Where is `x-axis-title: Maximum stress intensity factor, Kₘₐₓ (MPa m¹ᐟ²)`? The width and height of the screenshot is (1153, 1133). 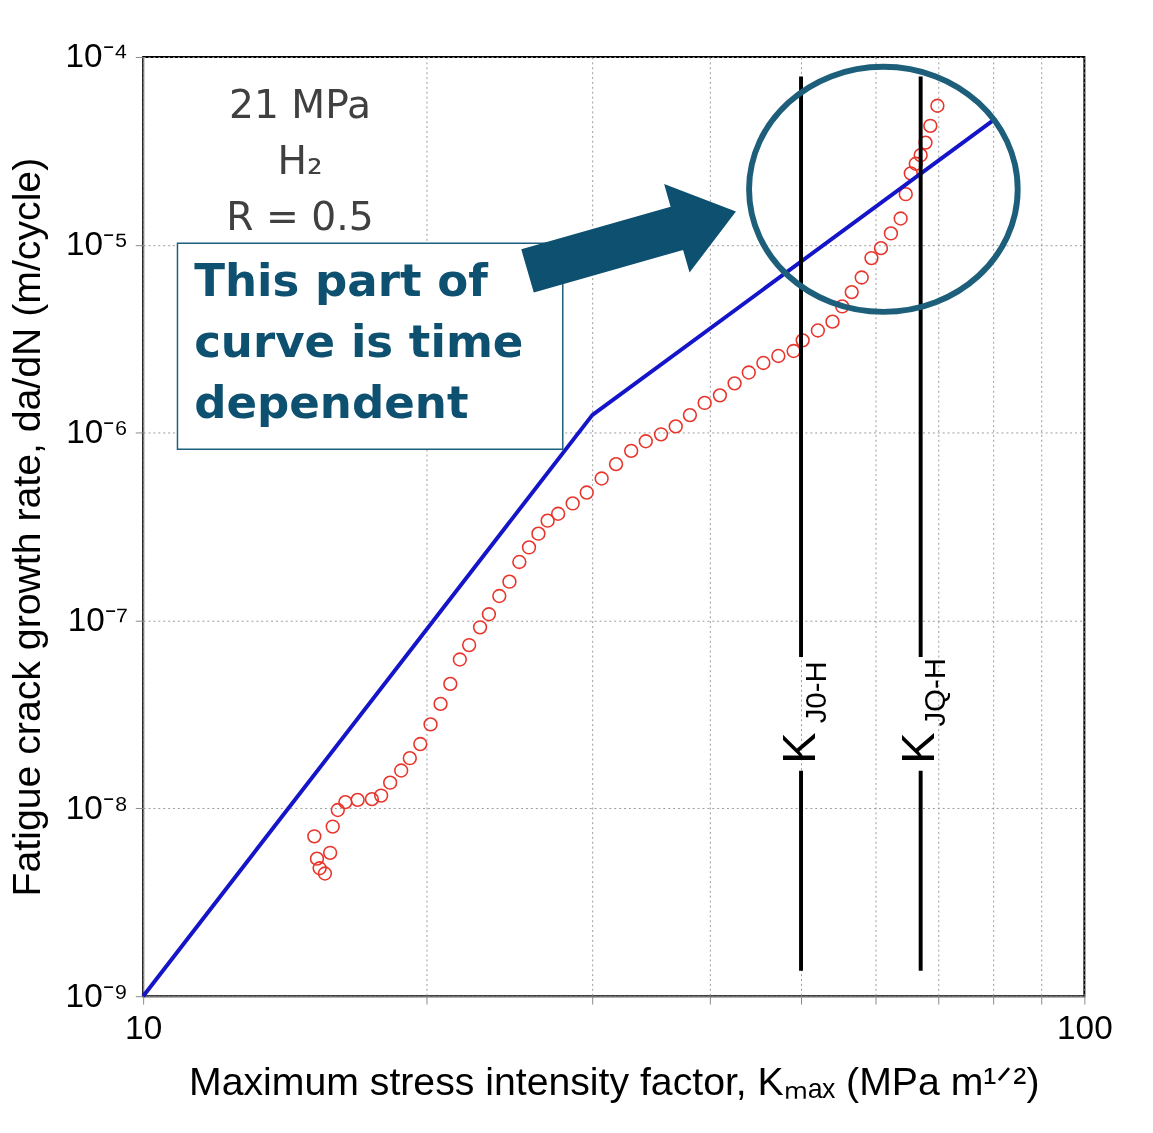 x-axis-title: Maximum stress intensity factor, Kₘₐₓ (MPa m¹ᐟ²) is located at coordinates (614, 1081).